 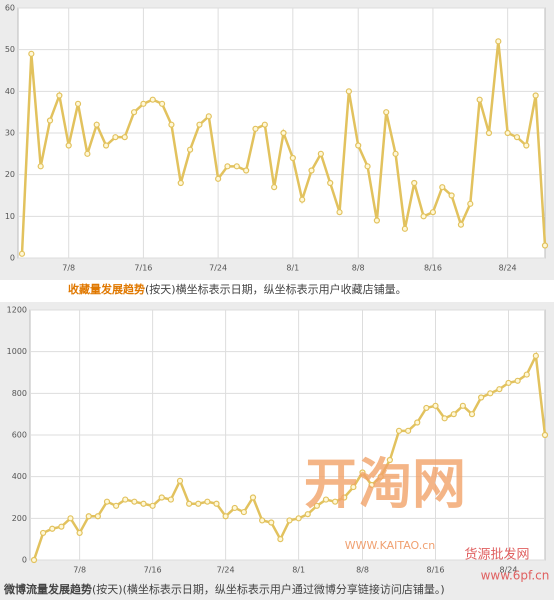 What do you see at coordinates (10, 91) in the screenshot?
I see `y-tick-label: 40` at bounding box center [10, 91].